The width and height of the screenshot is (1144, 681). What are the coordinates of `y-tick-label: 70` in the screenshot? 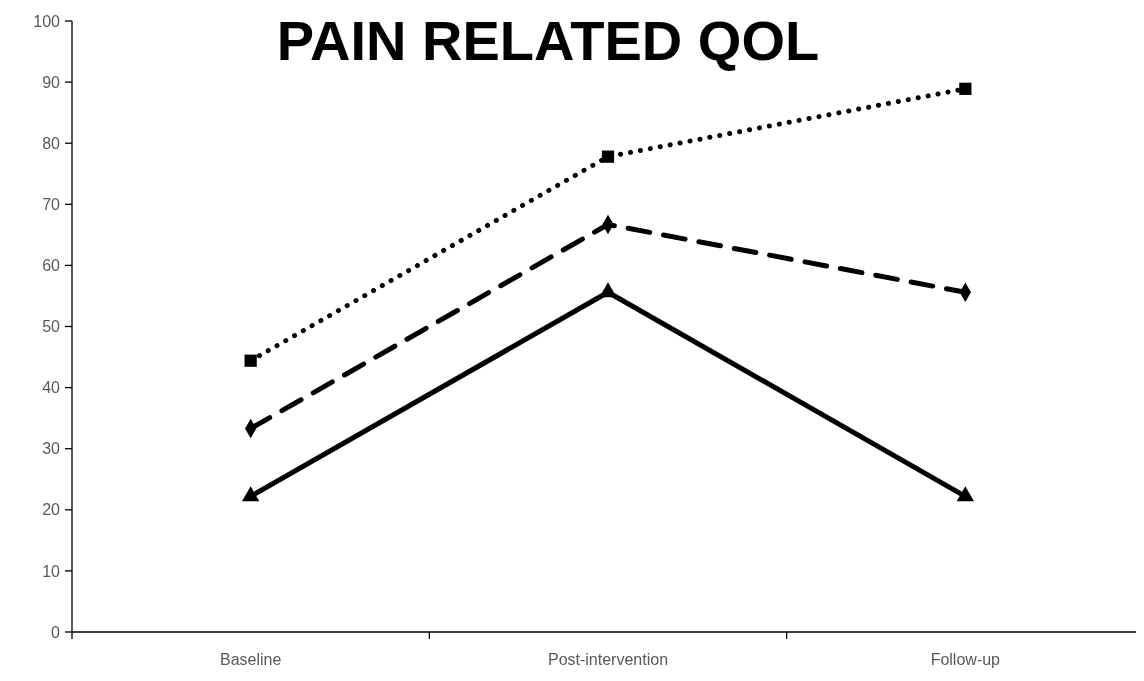 It's located at (51, 204).